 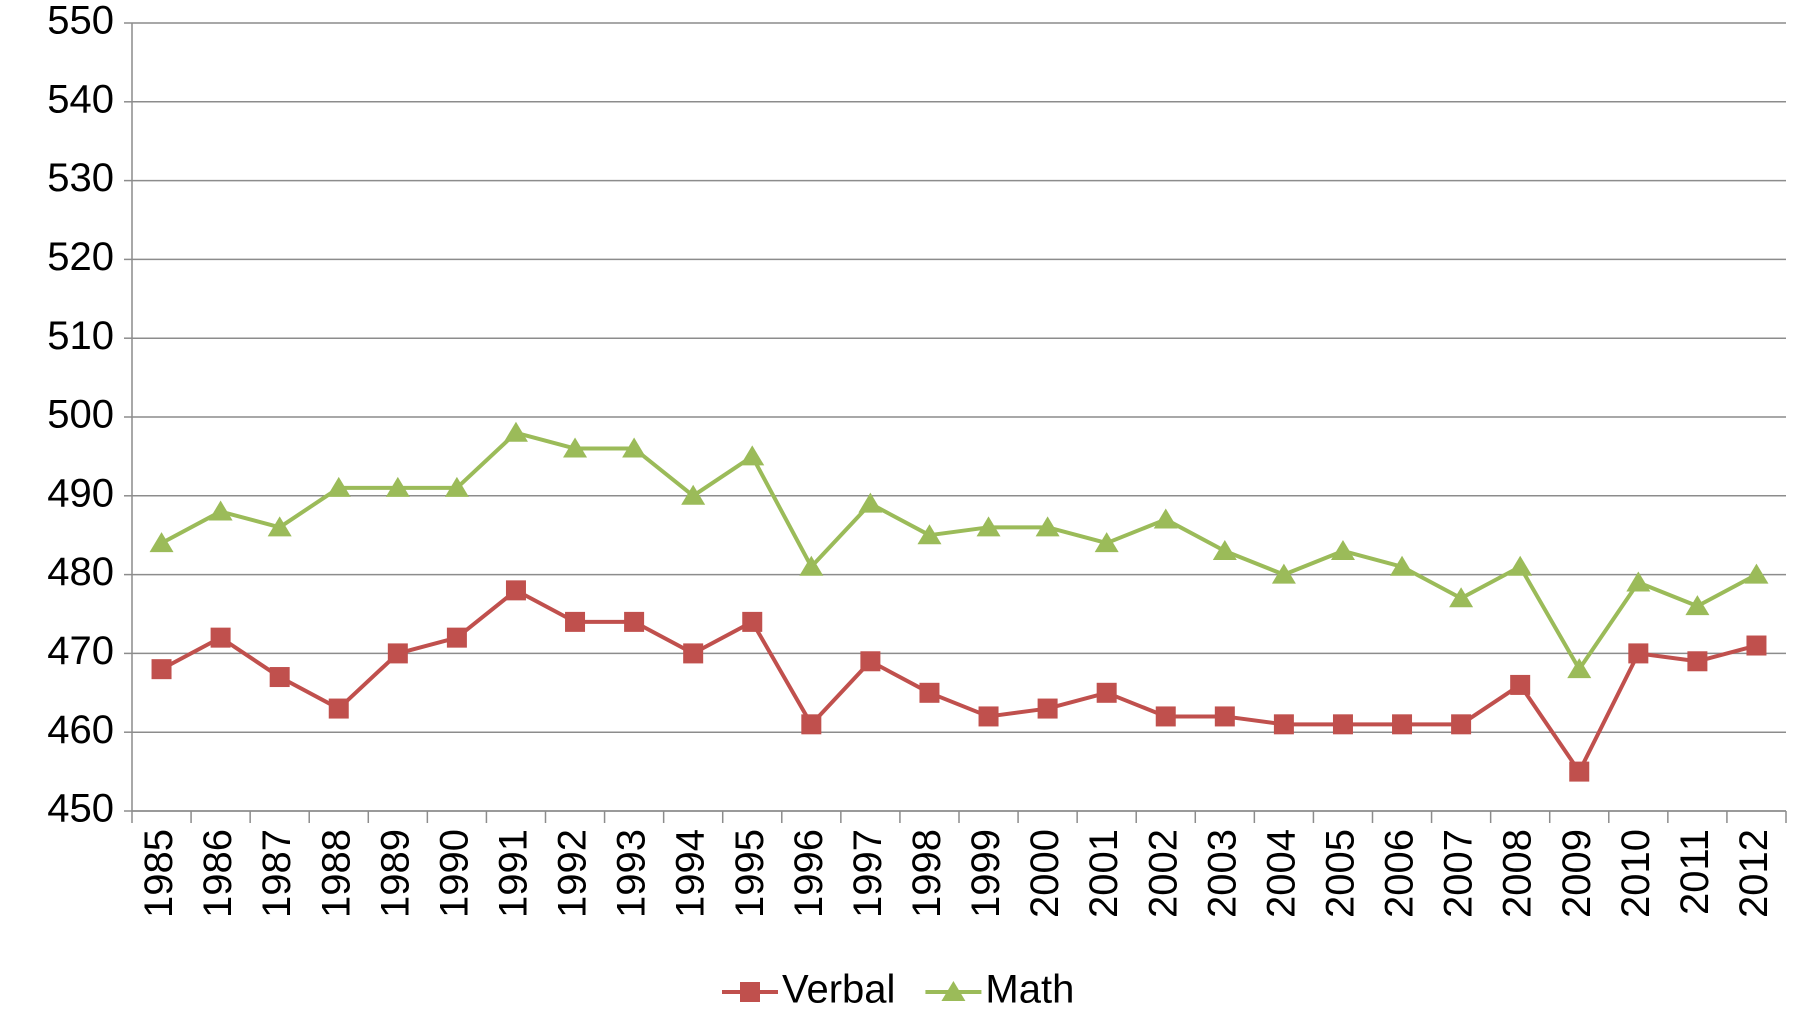 I want to click on x-tick-label: 1992, so click(x=573, y=873).